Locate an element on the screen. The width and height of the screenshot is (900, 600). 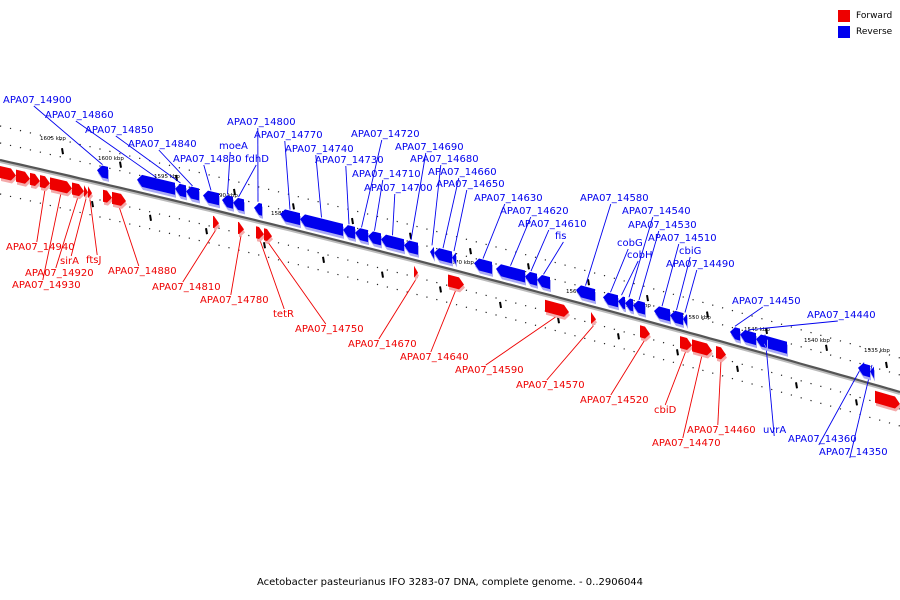
gene-label: fis is located at coordinates (561, 236).